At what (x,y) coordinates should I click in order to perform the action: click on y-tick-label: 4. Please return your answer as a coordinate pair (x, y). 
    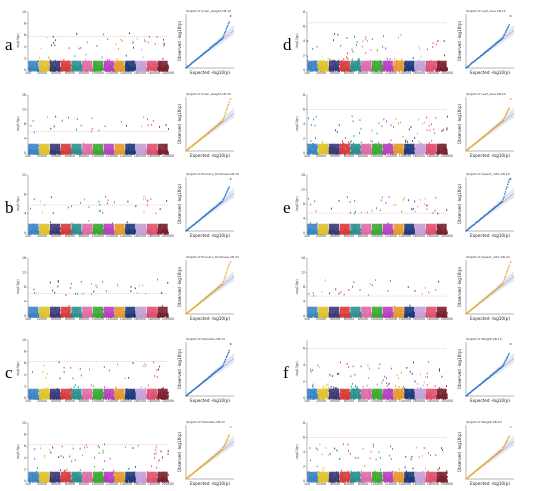
    Looking at the image, I should click on (25, 214).